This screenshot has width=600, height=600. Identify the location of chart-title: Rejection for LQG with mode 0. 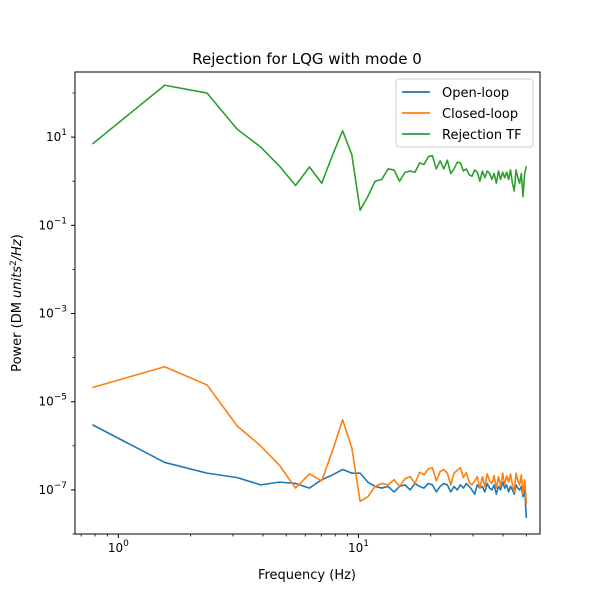
(307, 59).